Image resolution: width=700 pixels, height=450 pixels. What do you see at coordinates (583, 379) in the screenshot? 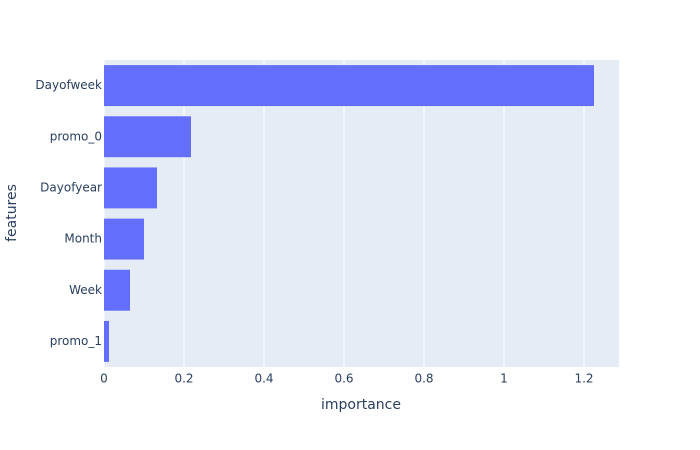
I see `x-tick-label: 1.2` at bounding box center [583, 379].